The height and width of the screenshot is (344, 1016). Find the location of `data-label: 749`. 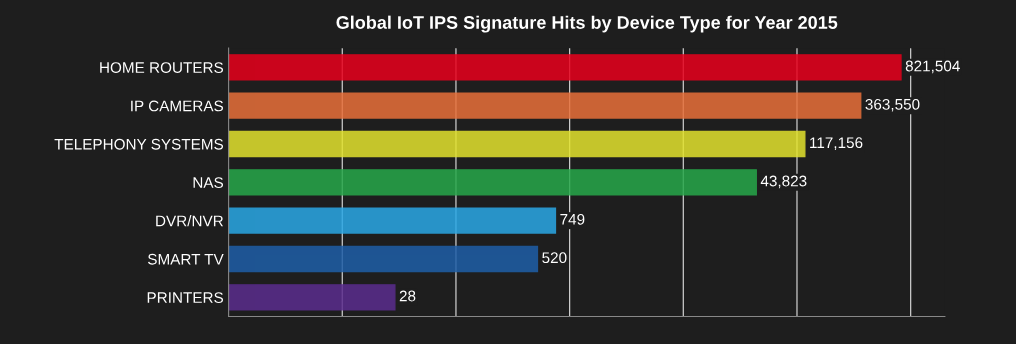

data-label: 749 is located at coordinates (572, 219).